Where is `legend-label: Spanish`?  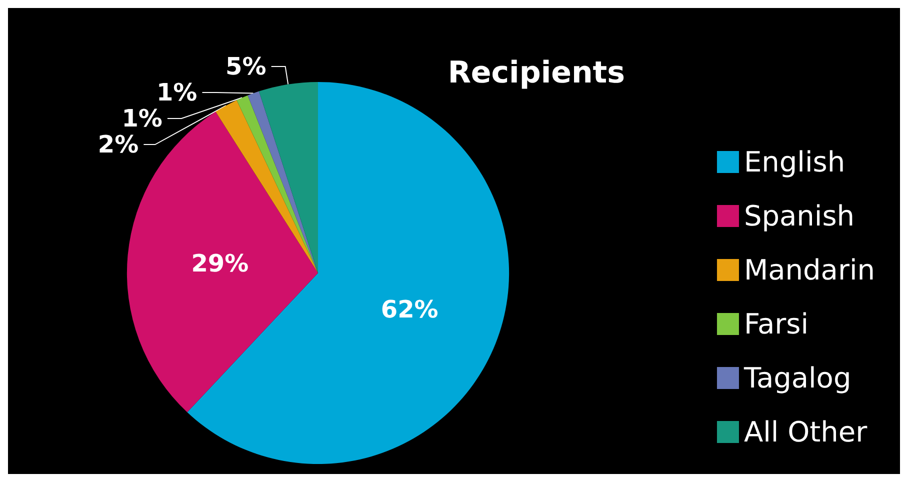
legend-label: Spanish is located at coordinates (799, 216).